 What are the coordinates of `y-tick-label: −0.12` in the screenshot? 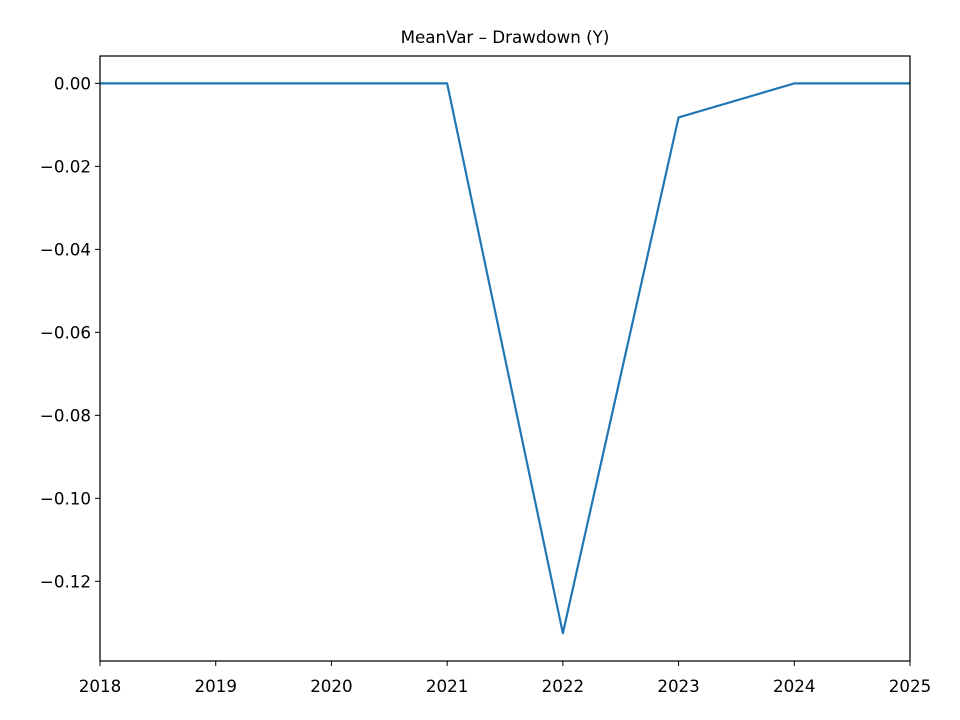 It's located at (65, 581).